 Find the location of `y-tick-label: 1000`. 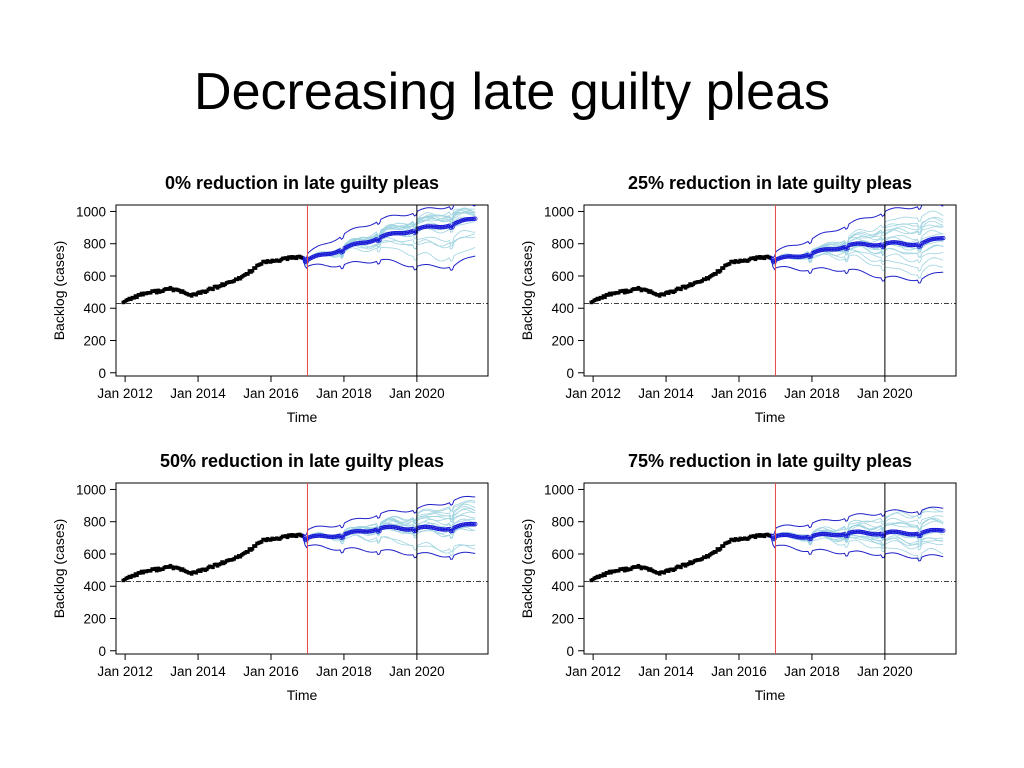

y-tick-label: 1000 is located at coordinates (559, 489).